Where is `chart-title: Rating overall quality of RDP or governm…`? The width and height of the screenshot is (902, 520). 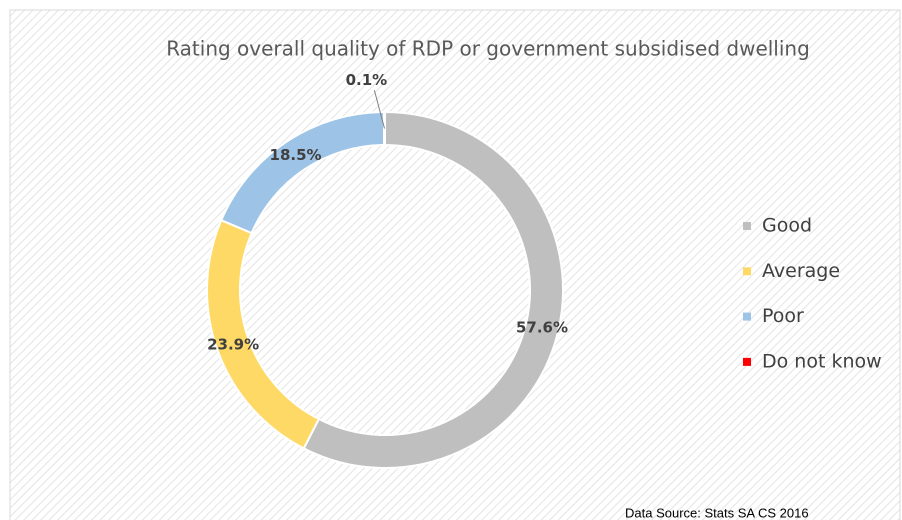 chart-title: Rating overall quality of RDP or governm… is located at coordinates (488, 49).